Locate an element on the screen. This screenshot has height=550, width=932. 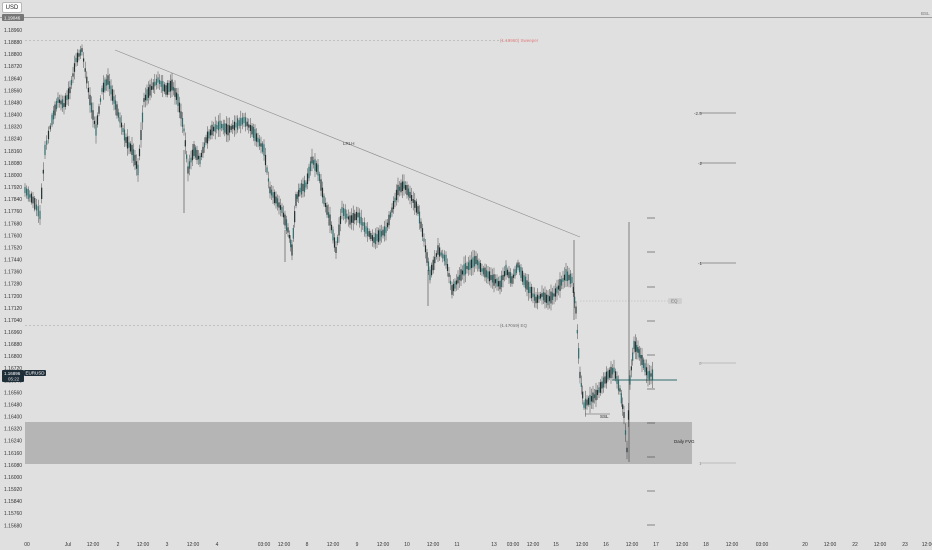
price-axis-label: 1.18400 is located at coordinates (13, 116).